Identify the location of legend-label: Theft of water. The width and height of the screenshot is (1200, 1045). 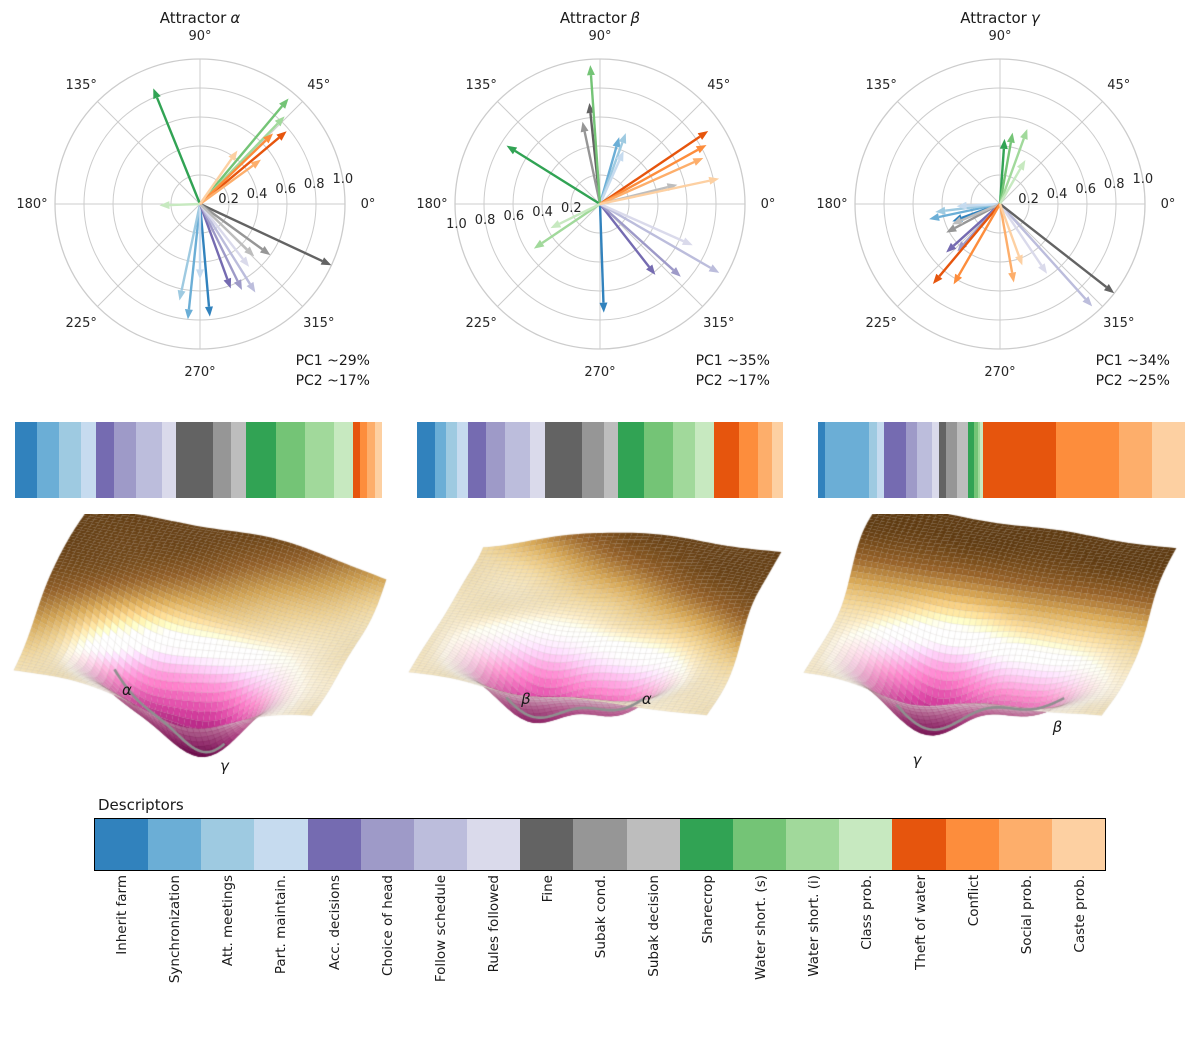
(920, 922).